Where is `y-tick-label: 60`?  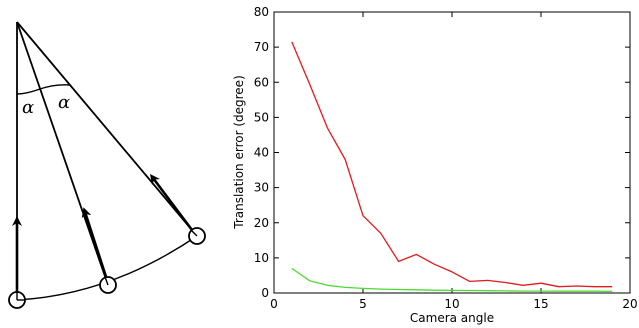 y-tick-label: 60 is located at coordinates (261, 82).